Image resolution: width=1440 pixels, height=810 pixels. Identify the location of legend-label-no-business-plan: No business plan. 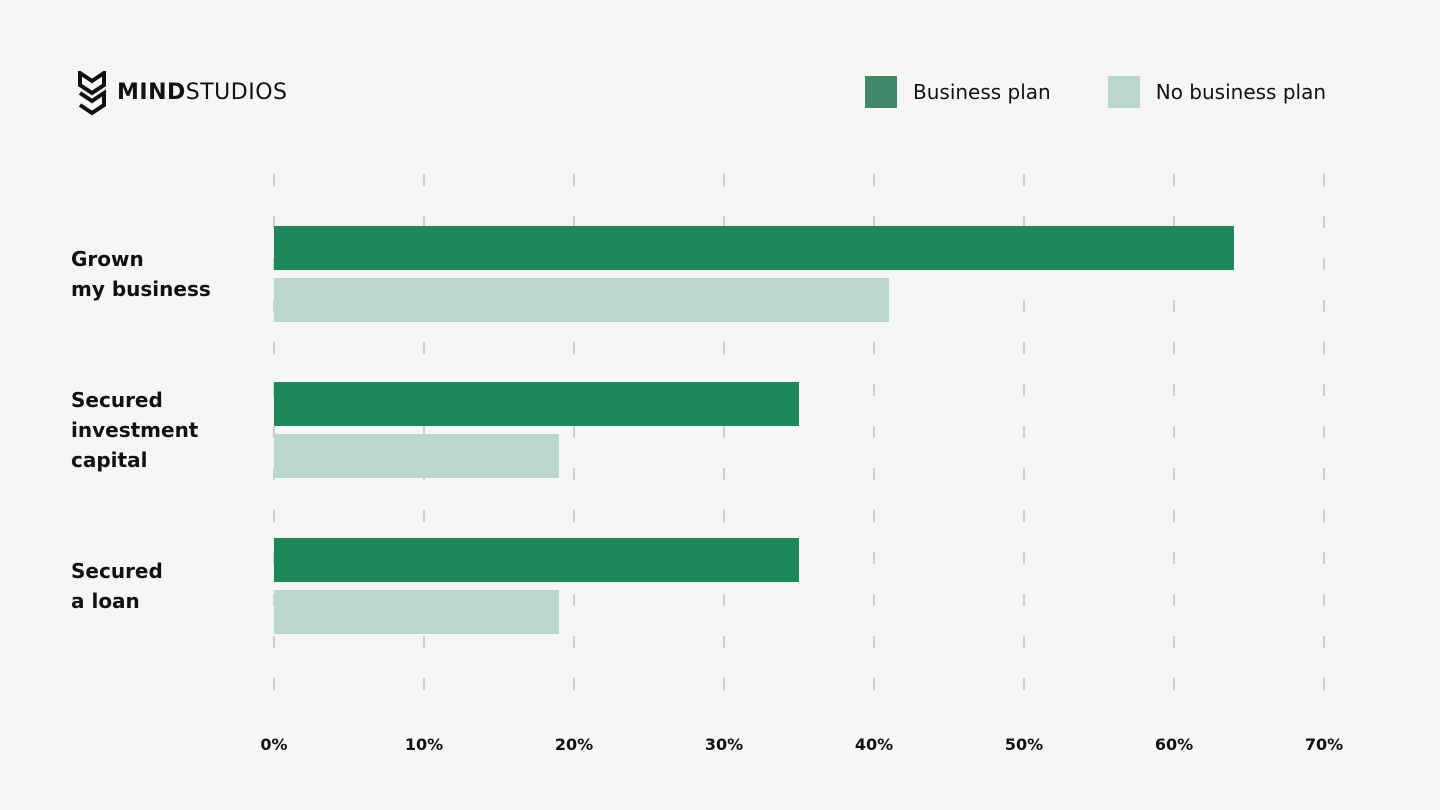
(1240, 92).